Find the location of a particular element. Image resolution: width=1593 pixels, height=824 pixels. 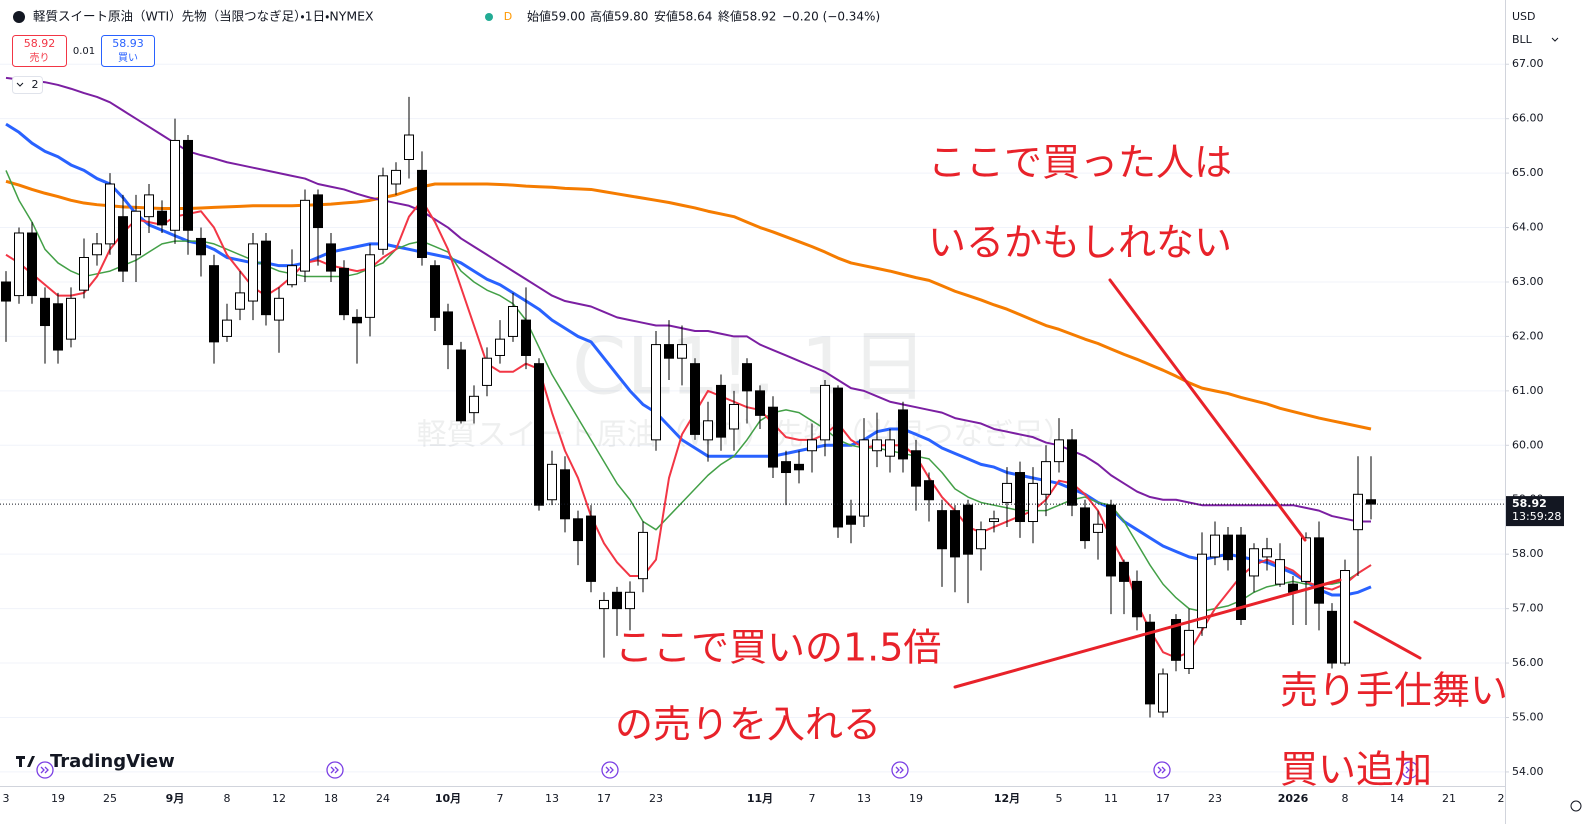

y-tick-label: 62.00 is located at coordinates (1528, 335).